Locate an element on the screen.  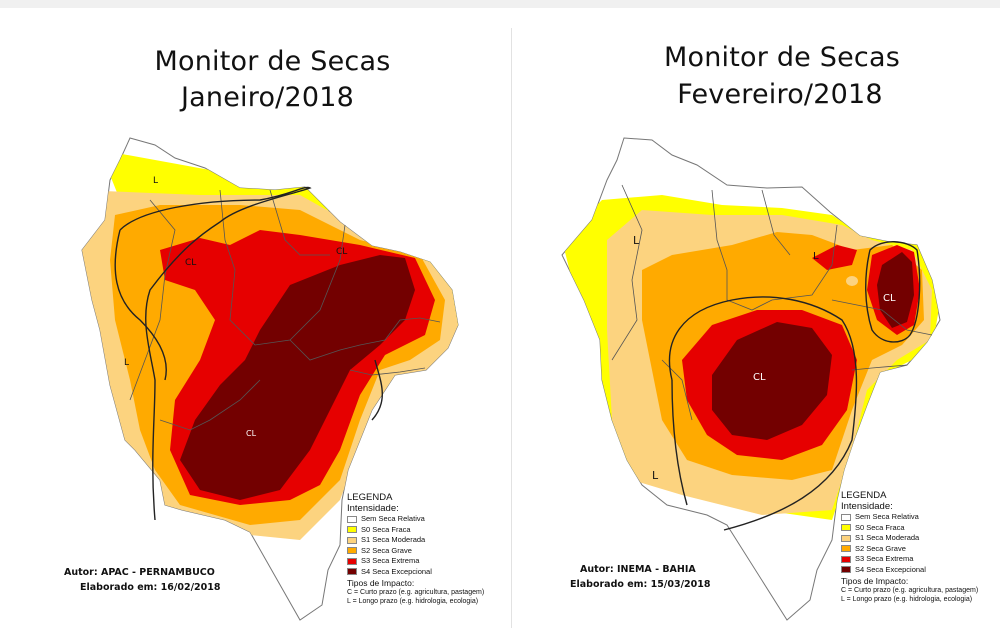
zone-s1-spot is located at coordinates (852, 281).